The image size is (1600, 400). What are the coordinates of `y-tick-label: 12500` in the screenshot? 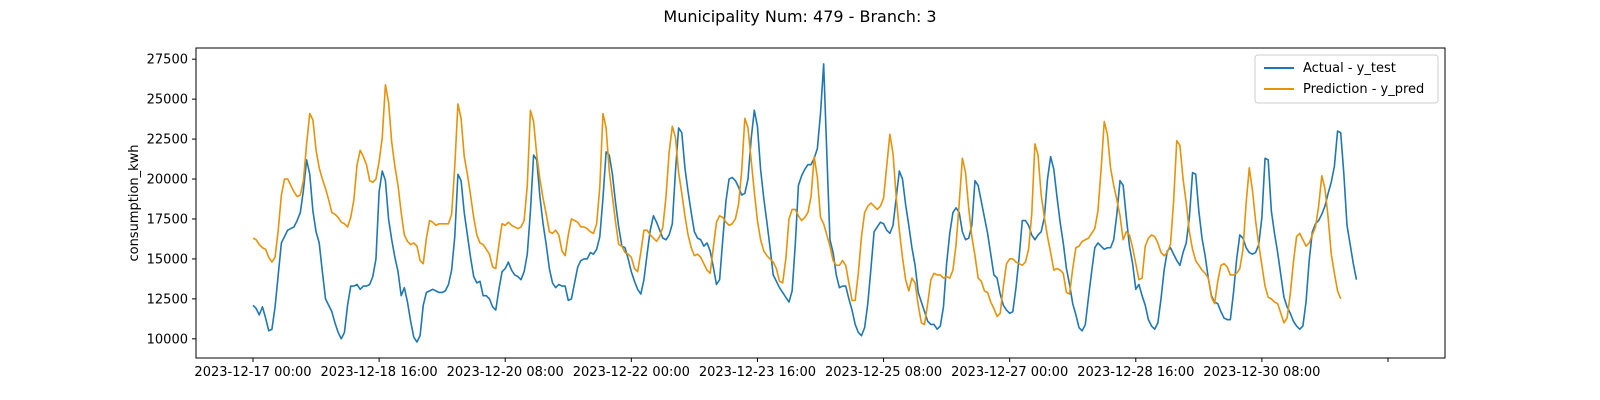 It's located at (167, 299).